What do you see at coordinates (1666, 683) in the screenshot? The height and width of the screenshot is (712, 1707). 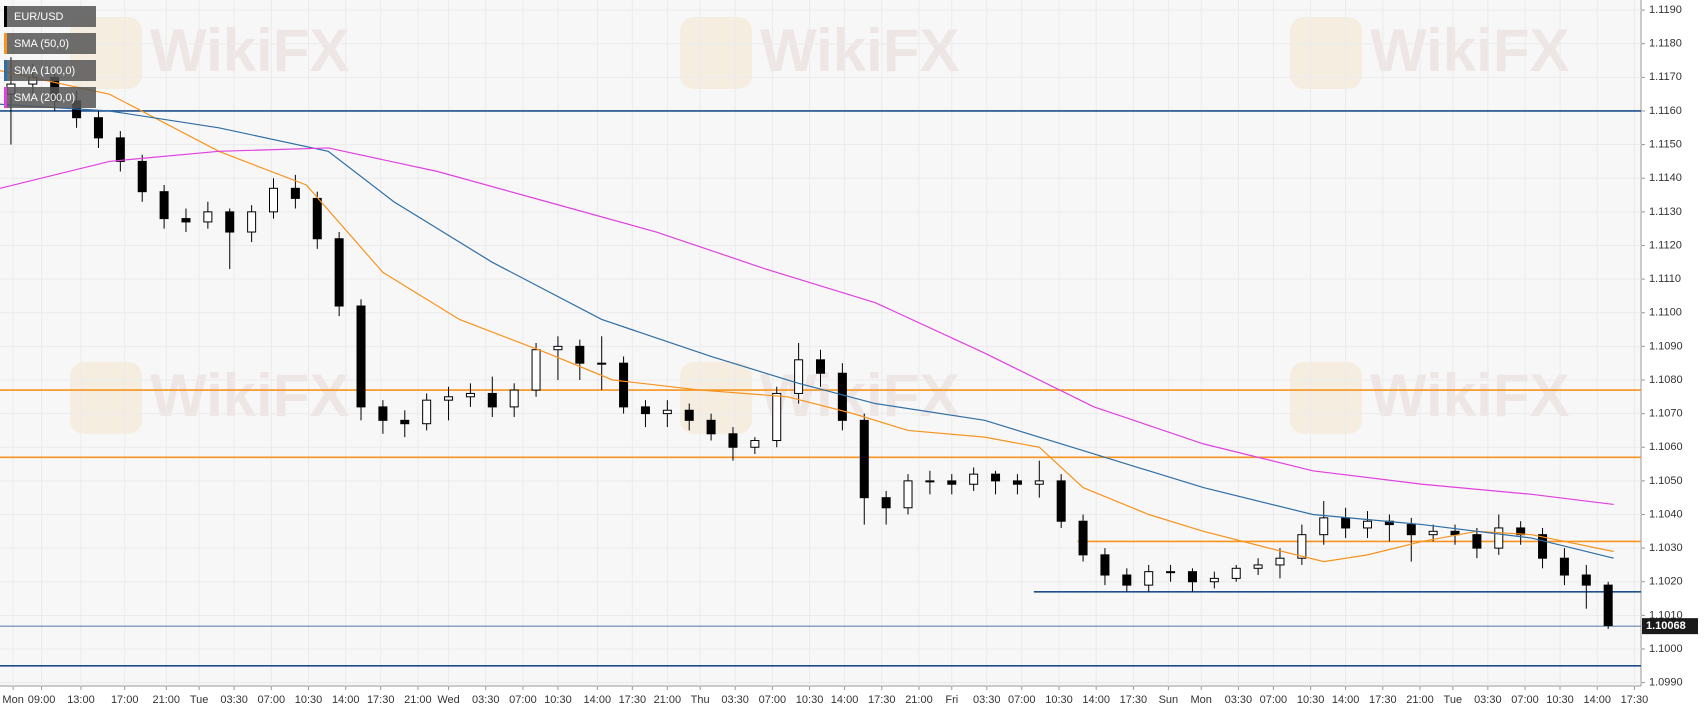 I see `y-tick-label: 1.0990` at bounding box center [1666, 683].